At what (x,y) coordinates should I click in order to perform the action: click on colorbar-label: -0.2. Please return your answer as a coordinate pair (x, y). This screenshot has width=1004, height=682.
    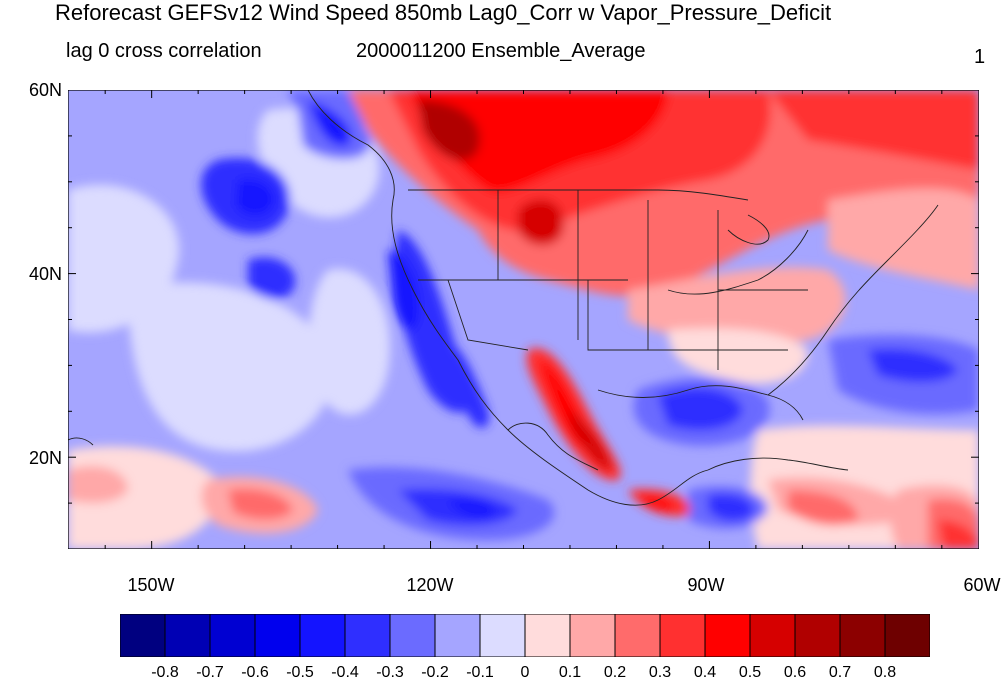
    Looking at the image, I should click on (435, 672).